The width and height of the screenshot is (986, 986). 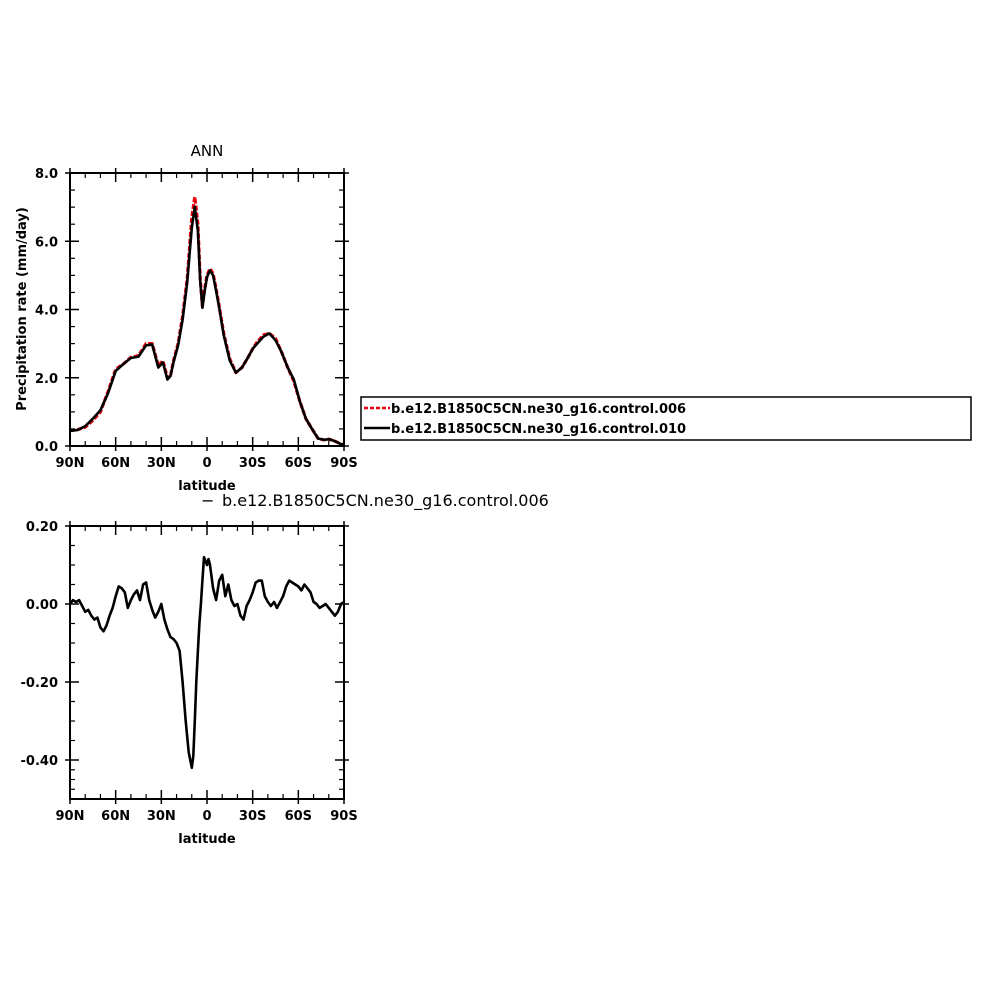 What do you see at coordinates (161, 463) in the screenshot?
I see `top-x-tick-label: 30N` at bounding box center [161, 463].